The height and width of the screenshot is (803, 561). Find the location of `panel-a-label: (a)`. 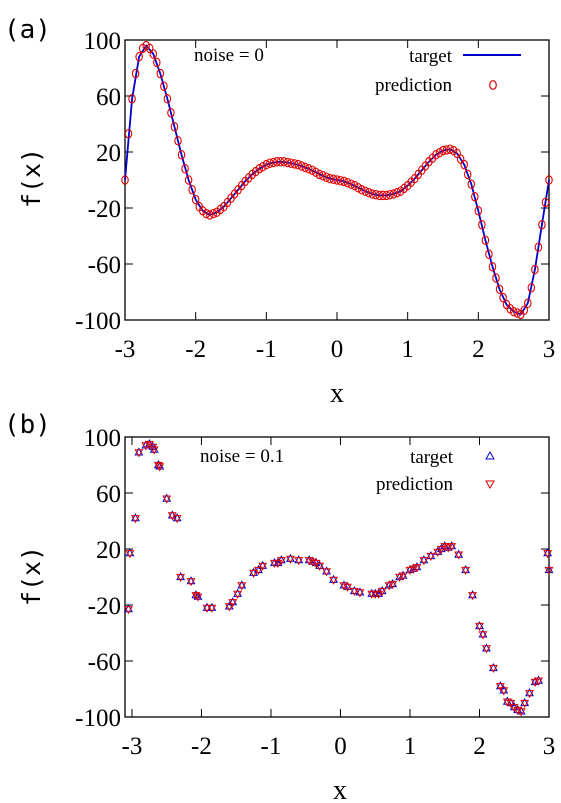

panel-a-label: (a) is located at coordinates (27, 30).